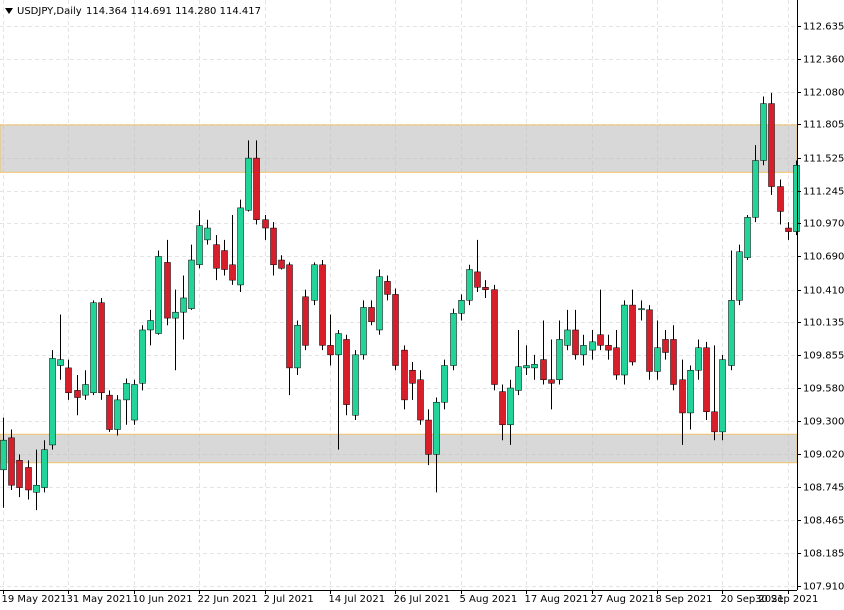 The width and height of the screenshot is (844, 610). I want to click on y-tick-label: 109.855, so click(823, 356).